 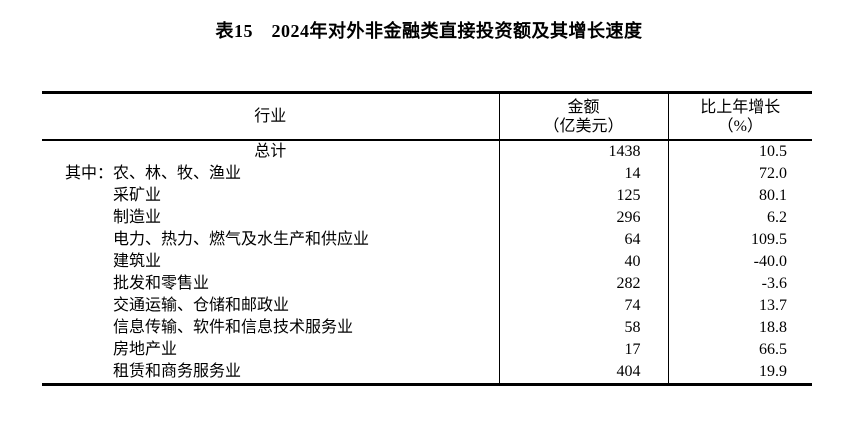 What do you see at coordinates (177, 173) in the screenshot?
I see `industry-name: 农、林、牧、渔业` at bounding box center [177, 173].